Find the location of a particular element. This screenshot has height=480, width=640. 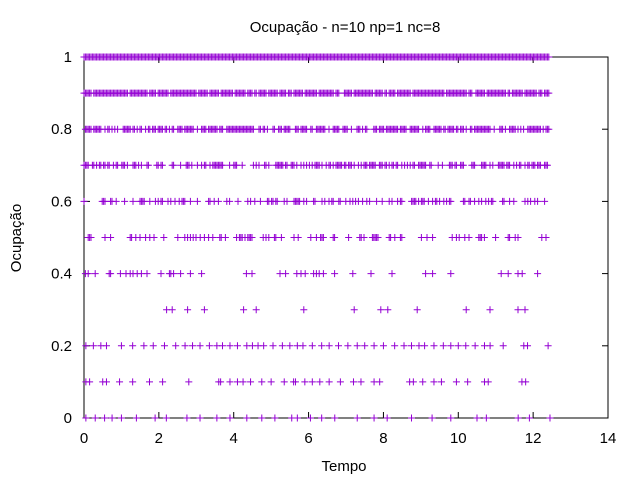

x-axis-label: Tempo is located at coordinates (343, 466).